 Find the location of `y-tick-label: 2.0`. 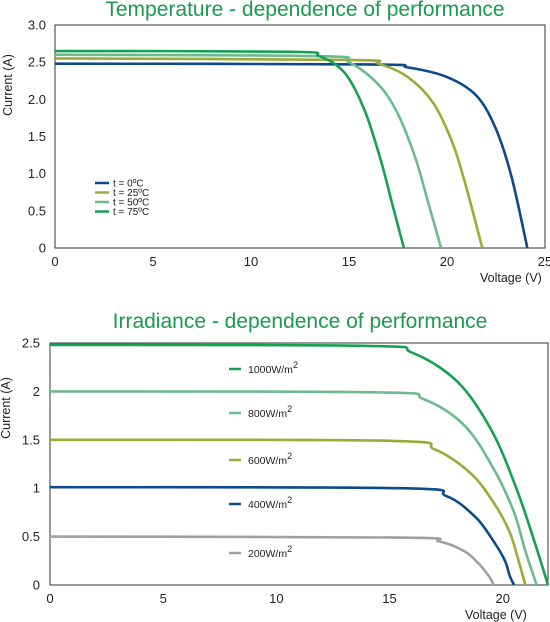

y-tick-label: 2.0 is located at coordinates (37, 99).